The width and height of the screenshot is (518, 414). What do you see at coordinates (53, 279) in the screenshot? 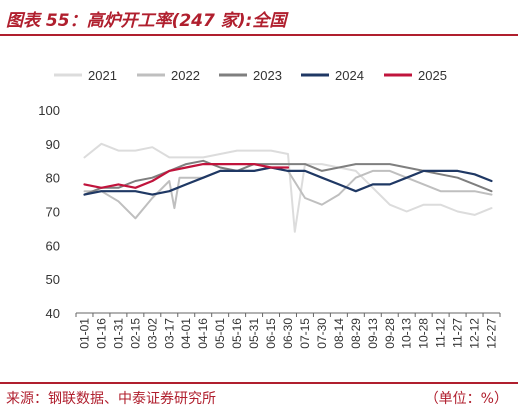
I see `y-tick-label: 50` at bounding box center [53, 279].